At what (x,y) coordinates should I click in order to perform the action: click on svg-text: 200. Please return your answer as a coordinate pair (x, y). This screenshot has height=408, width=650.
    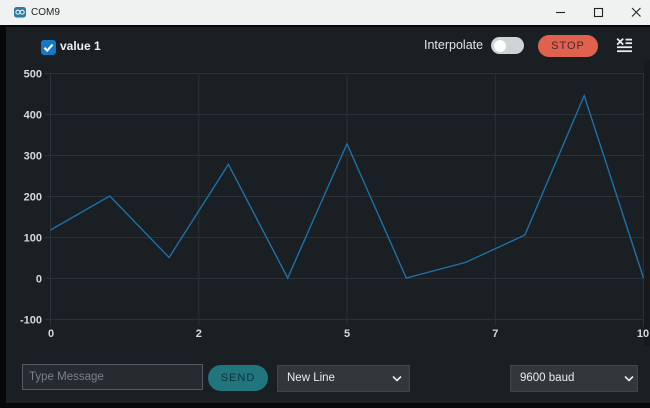
    Looking at the image, I should click on (33, 198).